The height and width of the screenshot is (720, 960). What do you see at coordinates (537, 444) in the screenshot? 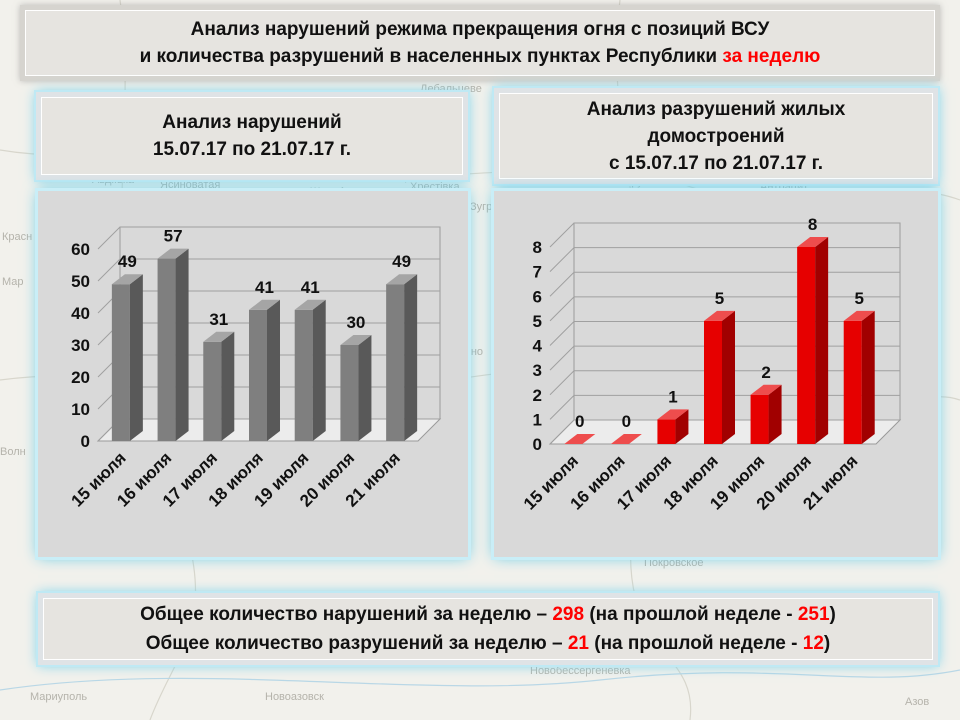
I see `y-tick-label: 0` at bounding box center [537, 444].